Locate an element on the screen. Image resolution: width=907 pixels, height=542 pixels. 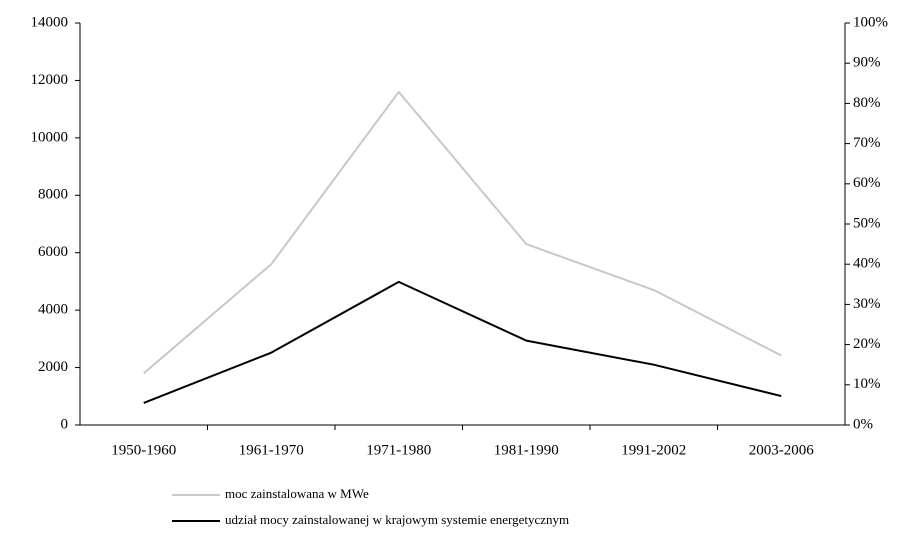
legend-label: moc zainstalowana w MWe is located at coordinates (297, 493).